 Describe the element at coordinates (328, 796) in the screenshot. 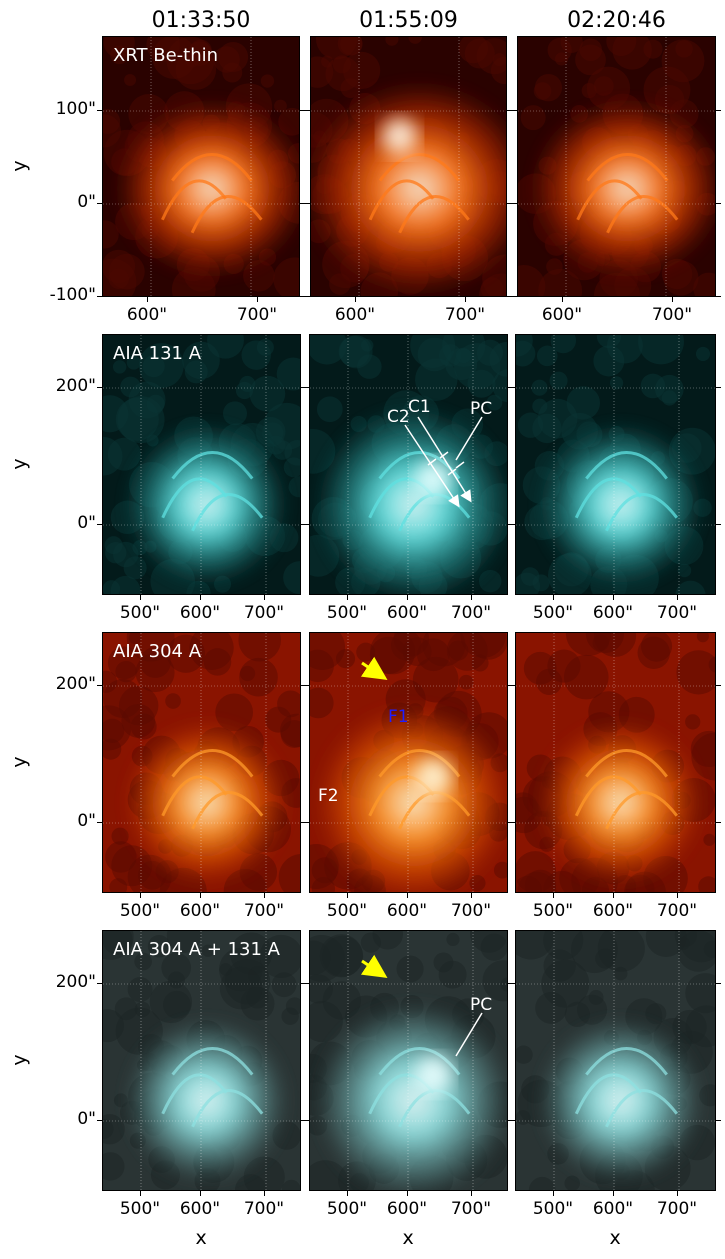

I see `label-f2: F2` at that location.